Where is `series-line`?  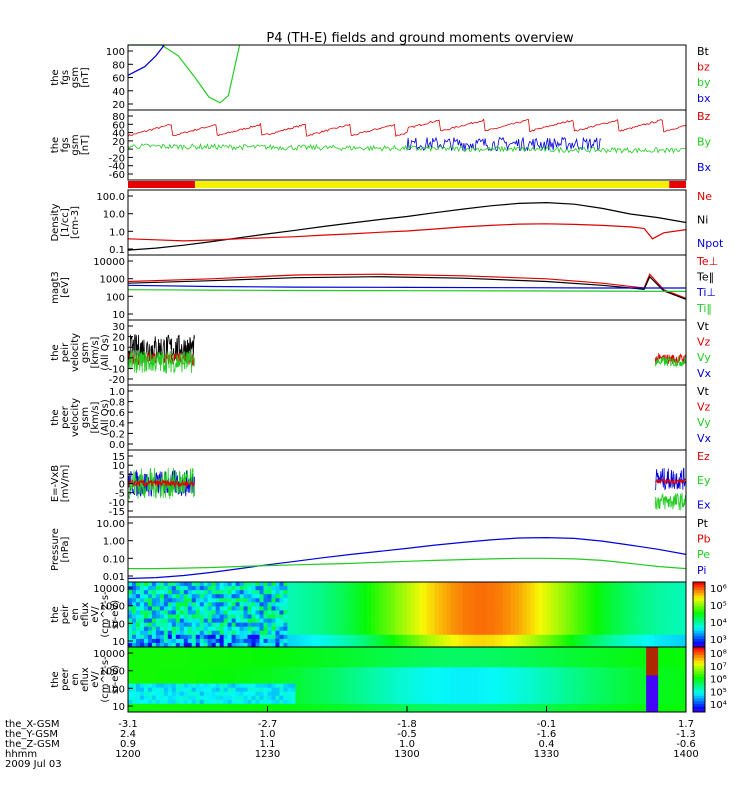 series-line is located at coordinates (407, 226).